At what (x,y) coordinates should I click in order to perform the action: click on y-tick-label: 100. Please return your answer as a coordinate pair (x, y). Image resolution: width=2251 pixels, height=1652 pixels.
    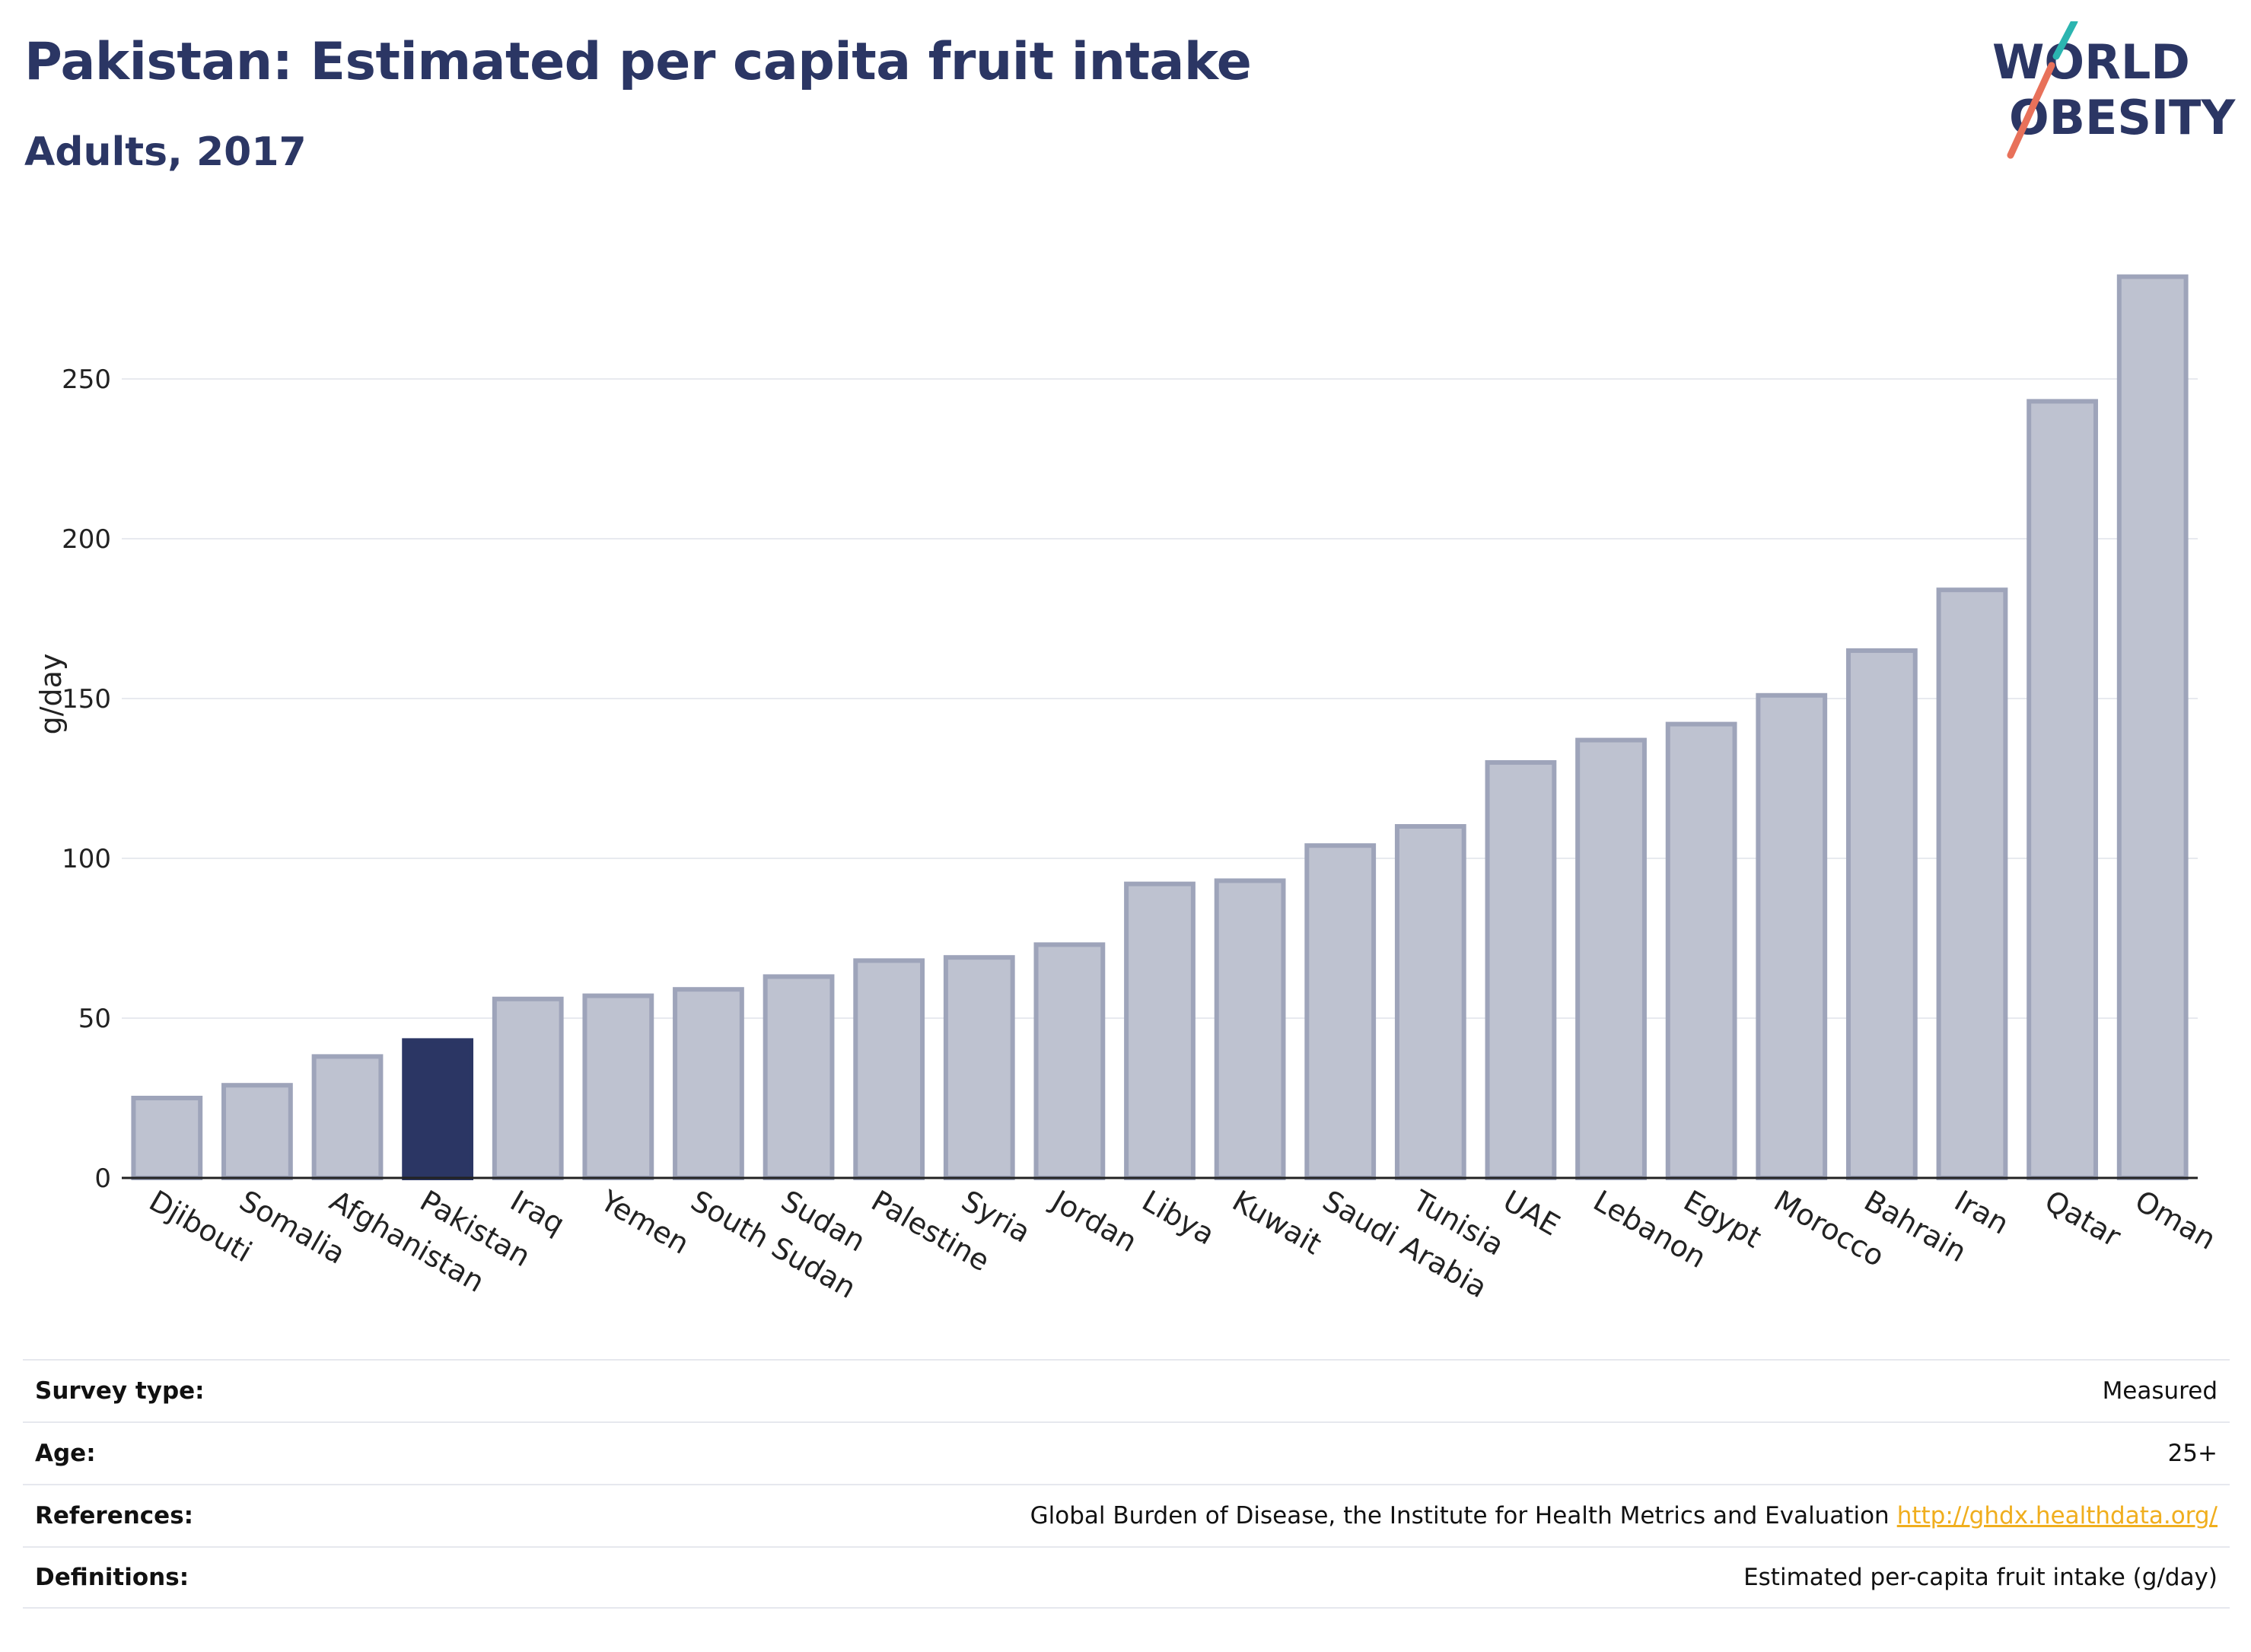
    Looking at the image, I should click on (86, 859).